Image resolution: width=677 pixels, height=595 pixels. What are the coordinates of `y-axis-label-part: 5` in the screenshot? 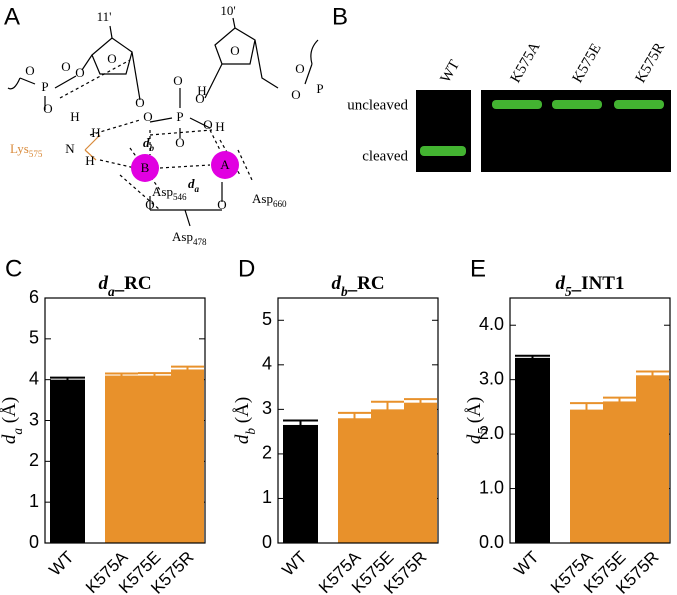 It's located at (482, 431).